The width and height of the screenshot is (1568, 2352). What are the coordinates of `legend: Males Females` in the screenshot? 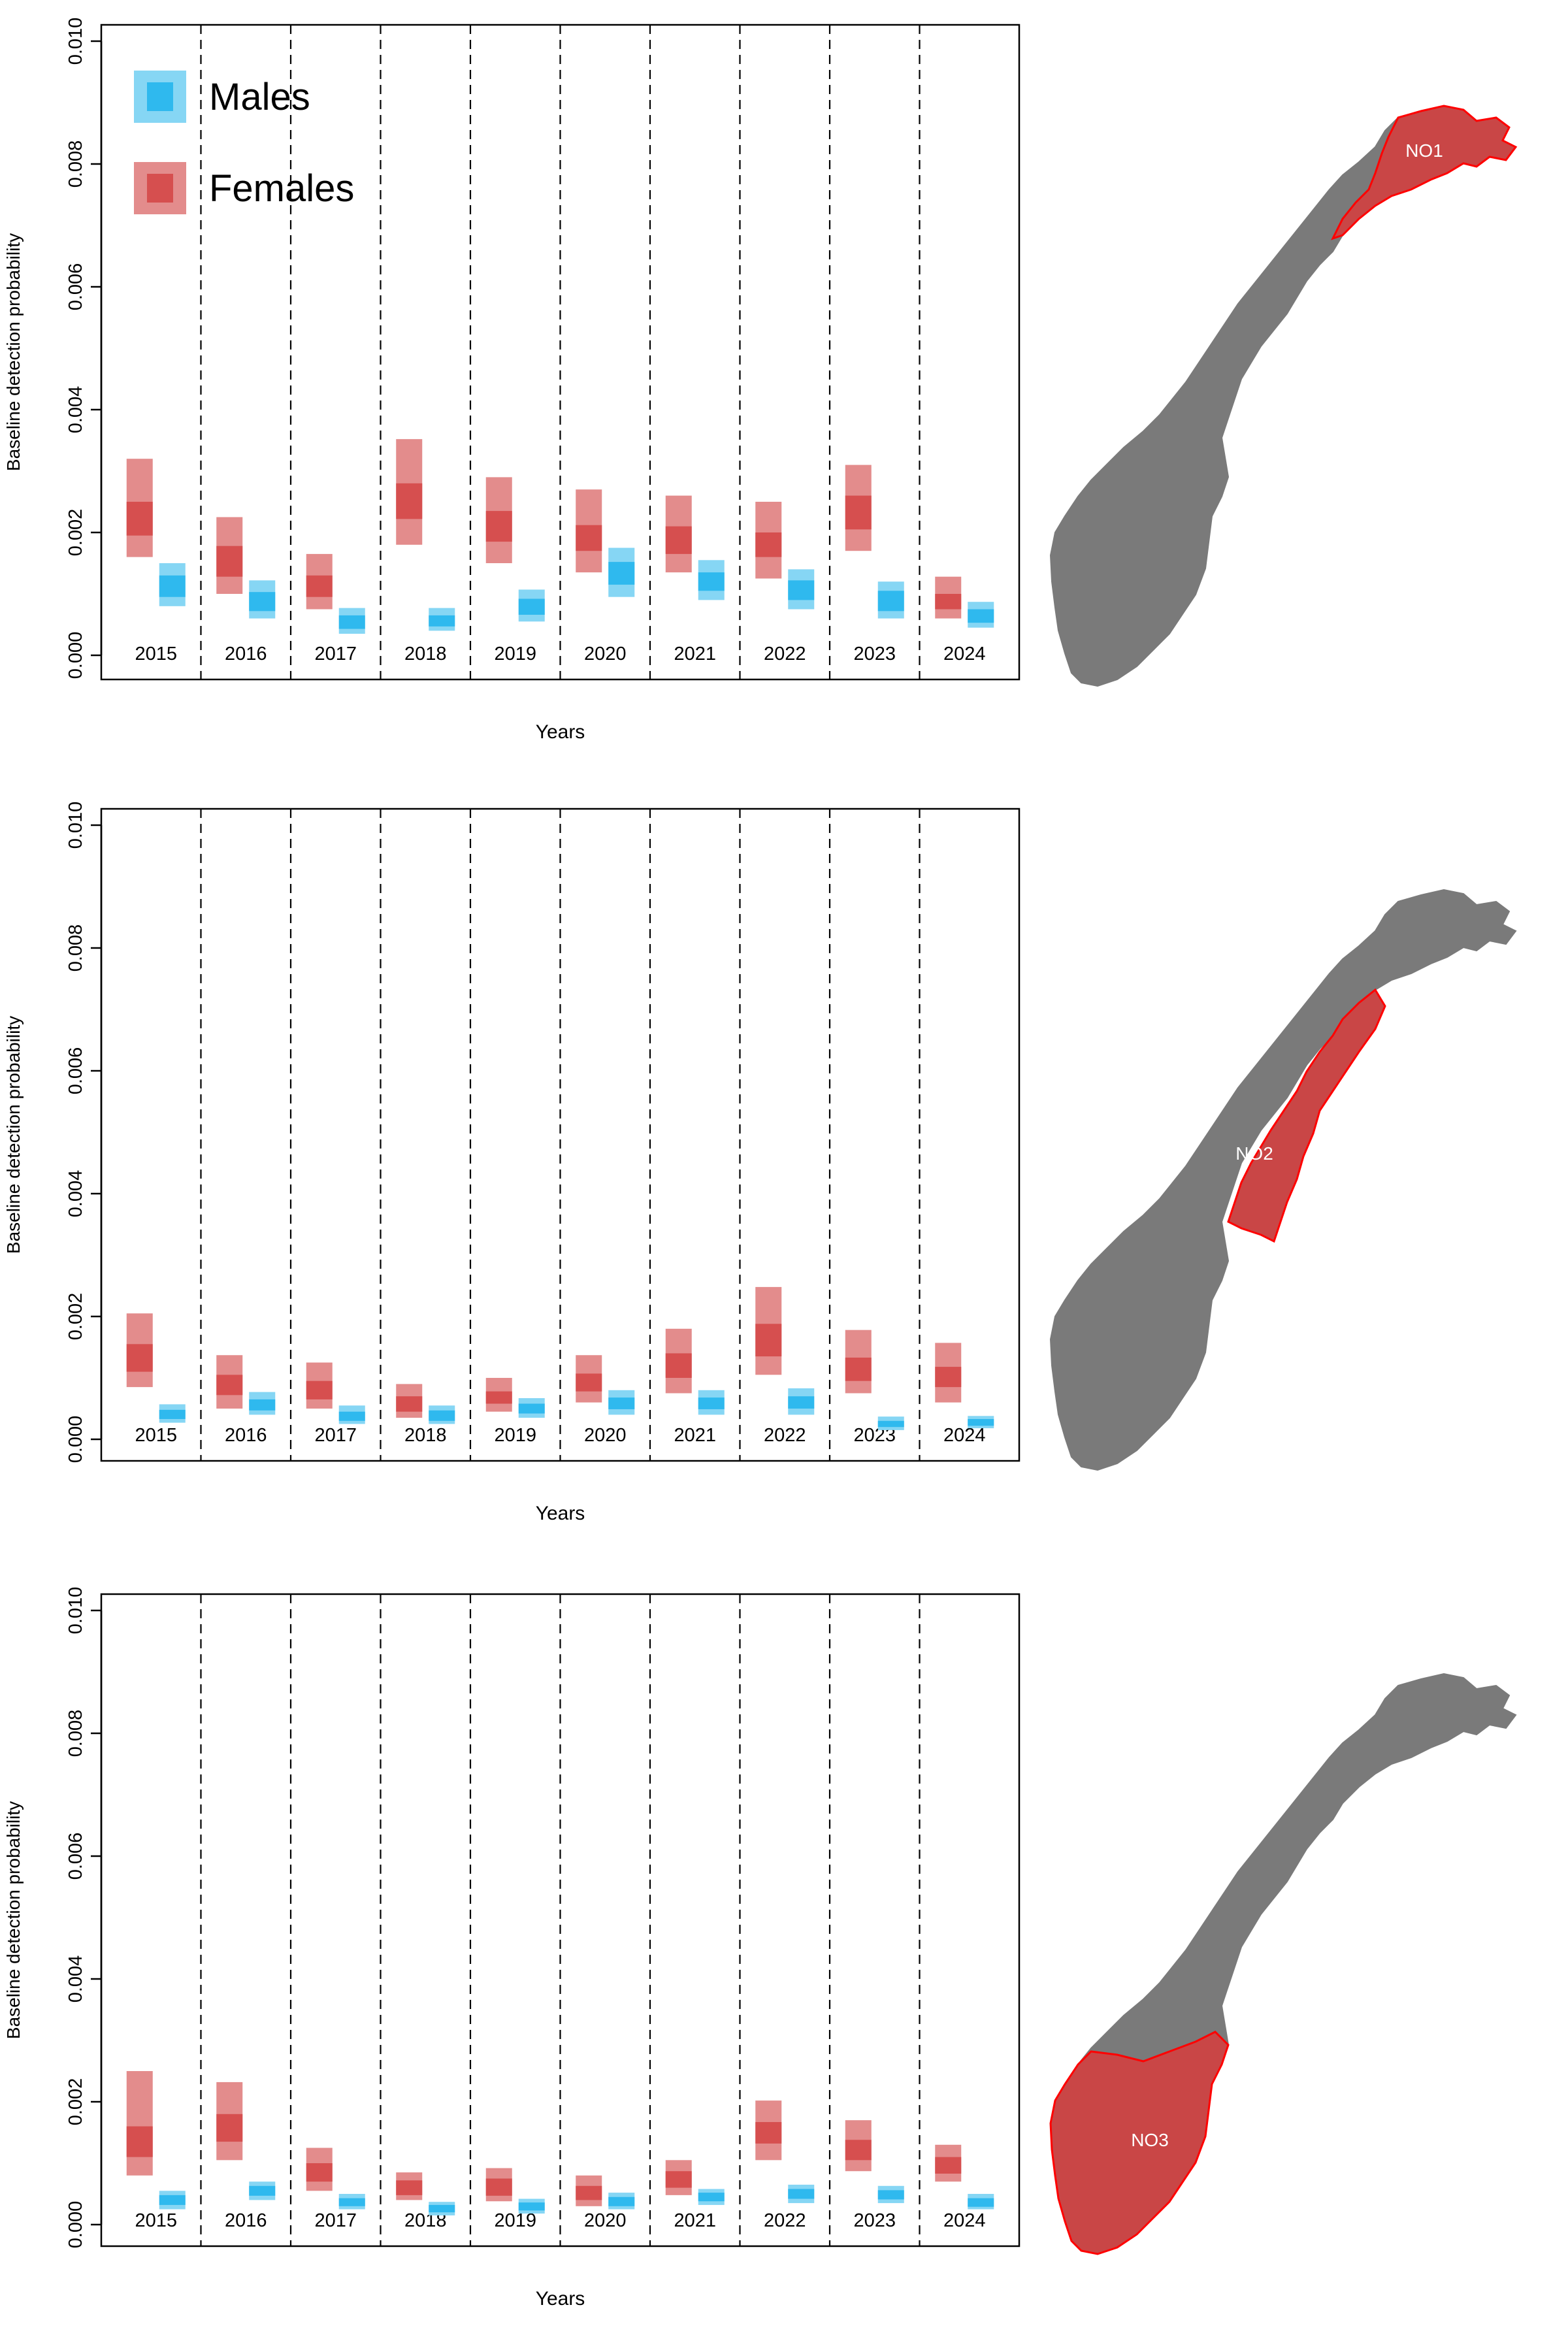 It's located at (244, 142).